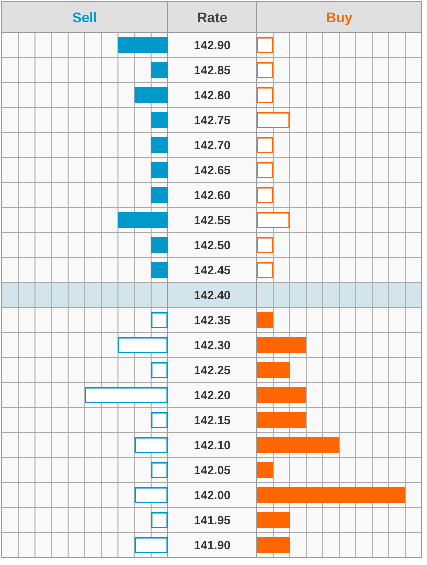 The height and width of the screenshot is (565, 427). What do you see at coordinates (213, 445) in the screenshot?
I see `y-tick-label: 142.10` at bounding box center [213, 445].